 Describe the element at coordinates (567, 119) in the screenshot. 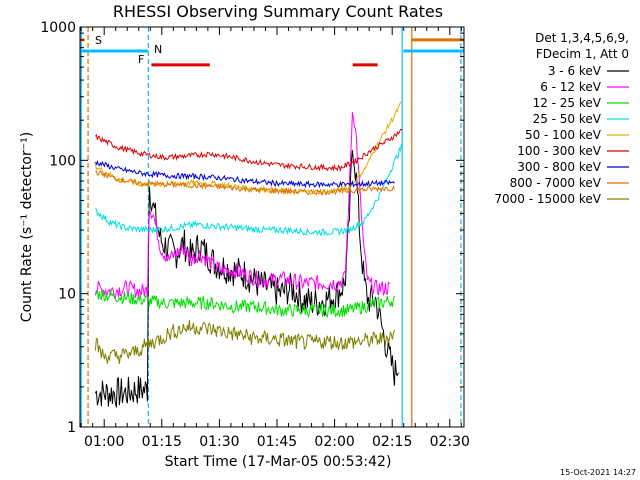

I see `legend-entry-label: 25 - 50 keV` at that location.